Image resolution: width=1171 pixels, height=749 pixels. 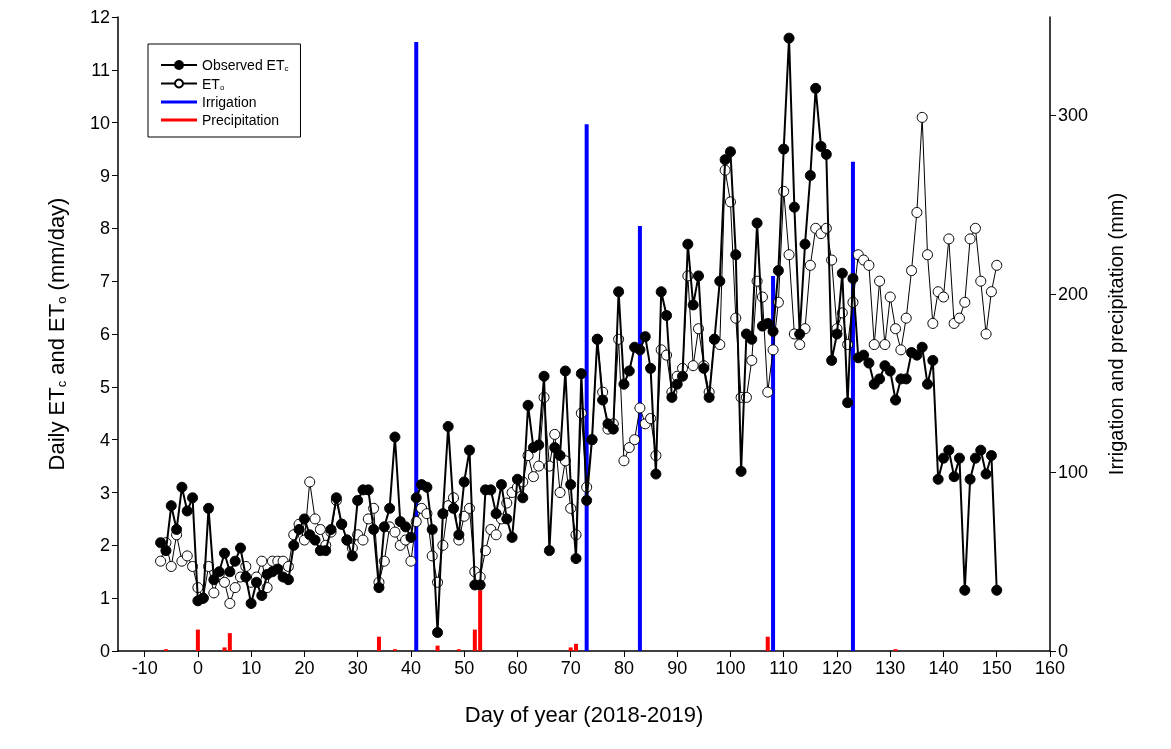 I want to click on x-tick-label: 80, so click(x=623, y=668).